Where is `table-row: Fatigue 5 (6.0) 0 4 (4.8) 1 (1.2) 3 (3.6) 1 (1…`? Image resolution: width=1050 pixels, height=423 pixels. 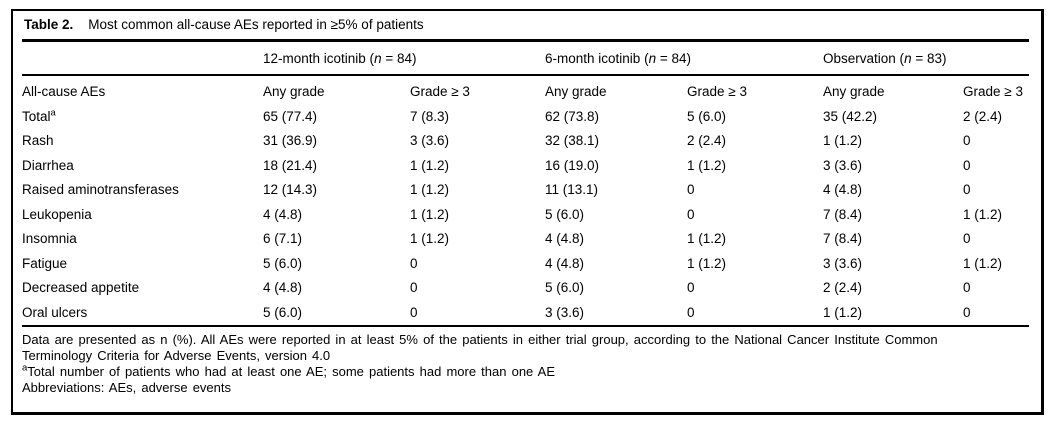
table-row: Fatigue 5 (6.0) 0 4 (4.8) 1 (1.2) 3 (3.6) 1 (1… is located at coordinates (525, 263).